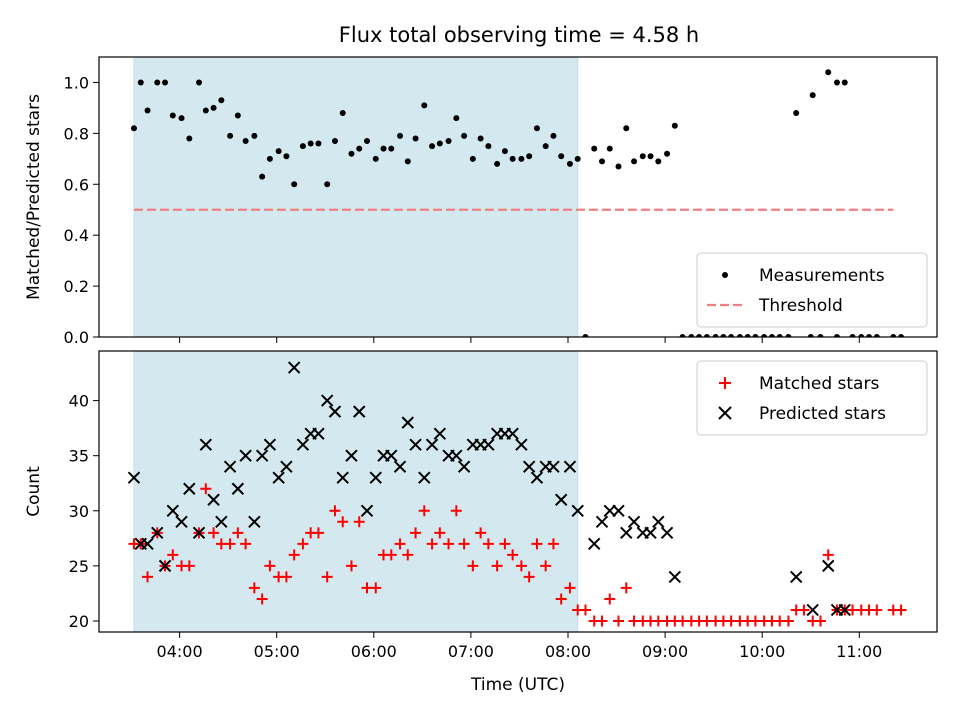  Describe the element at coordinates (568, 651) in the screenshot. I see `x-tick-label: 08:00` at that location.